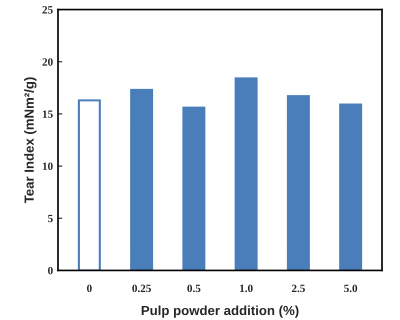 This screenshot has width=400, height=320. Describe the element at coordinates (141, 288) in the screenshot. I see `x-tick-label: 0.25` at that location.